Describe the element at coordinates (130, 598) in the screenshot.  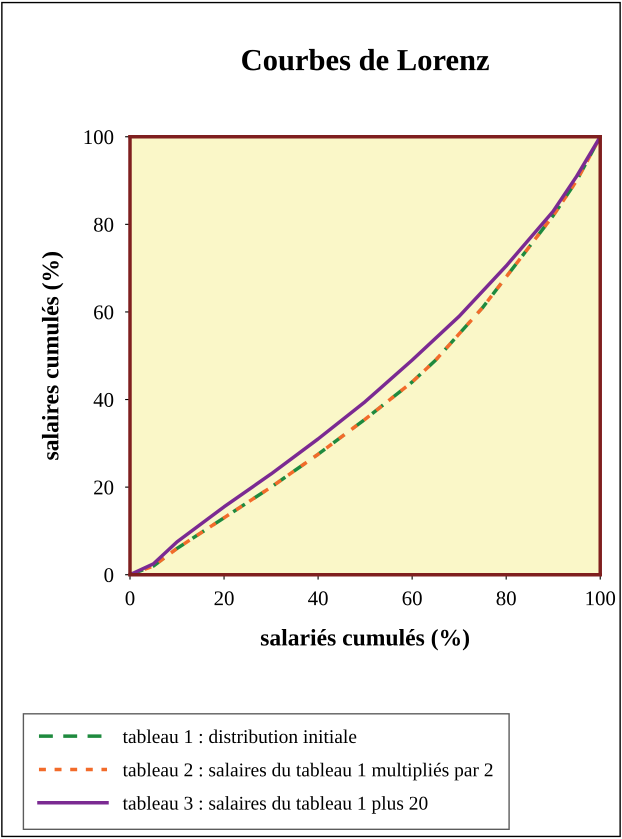
I see `x-tick-label: 0` at that location.